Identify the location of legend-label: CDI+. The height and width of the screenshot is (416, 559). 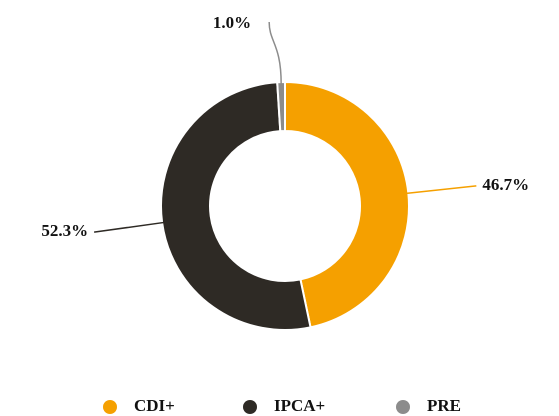
(154, 405).